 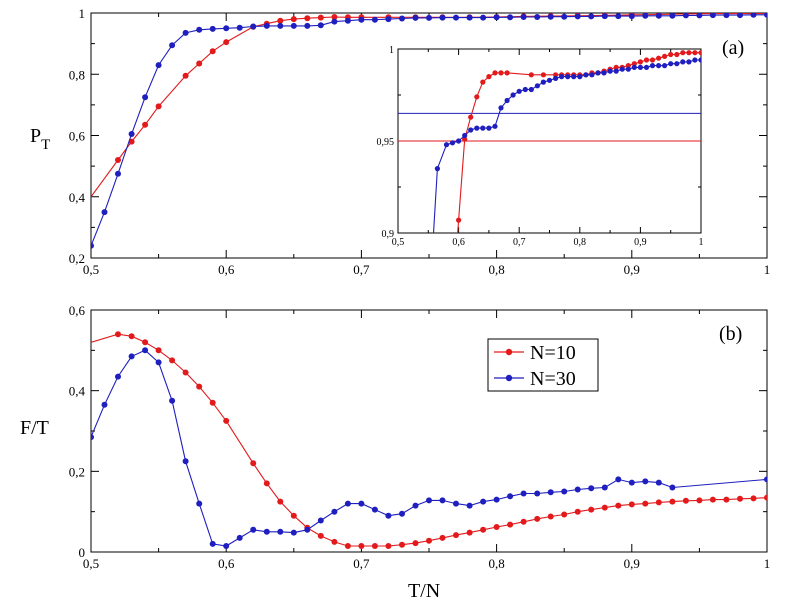 I want to click on panel-b-ytick-label: 0,6, so click(x=77, y=310).